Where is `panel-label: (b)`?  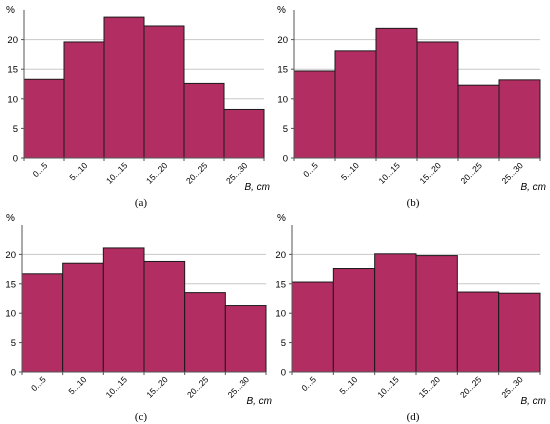 panel-label: (b) is located at coordinates (413, 203).